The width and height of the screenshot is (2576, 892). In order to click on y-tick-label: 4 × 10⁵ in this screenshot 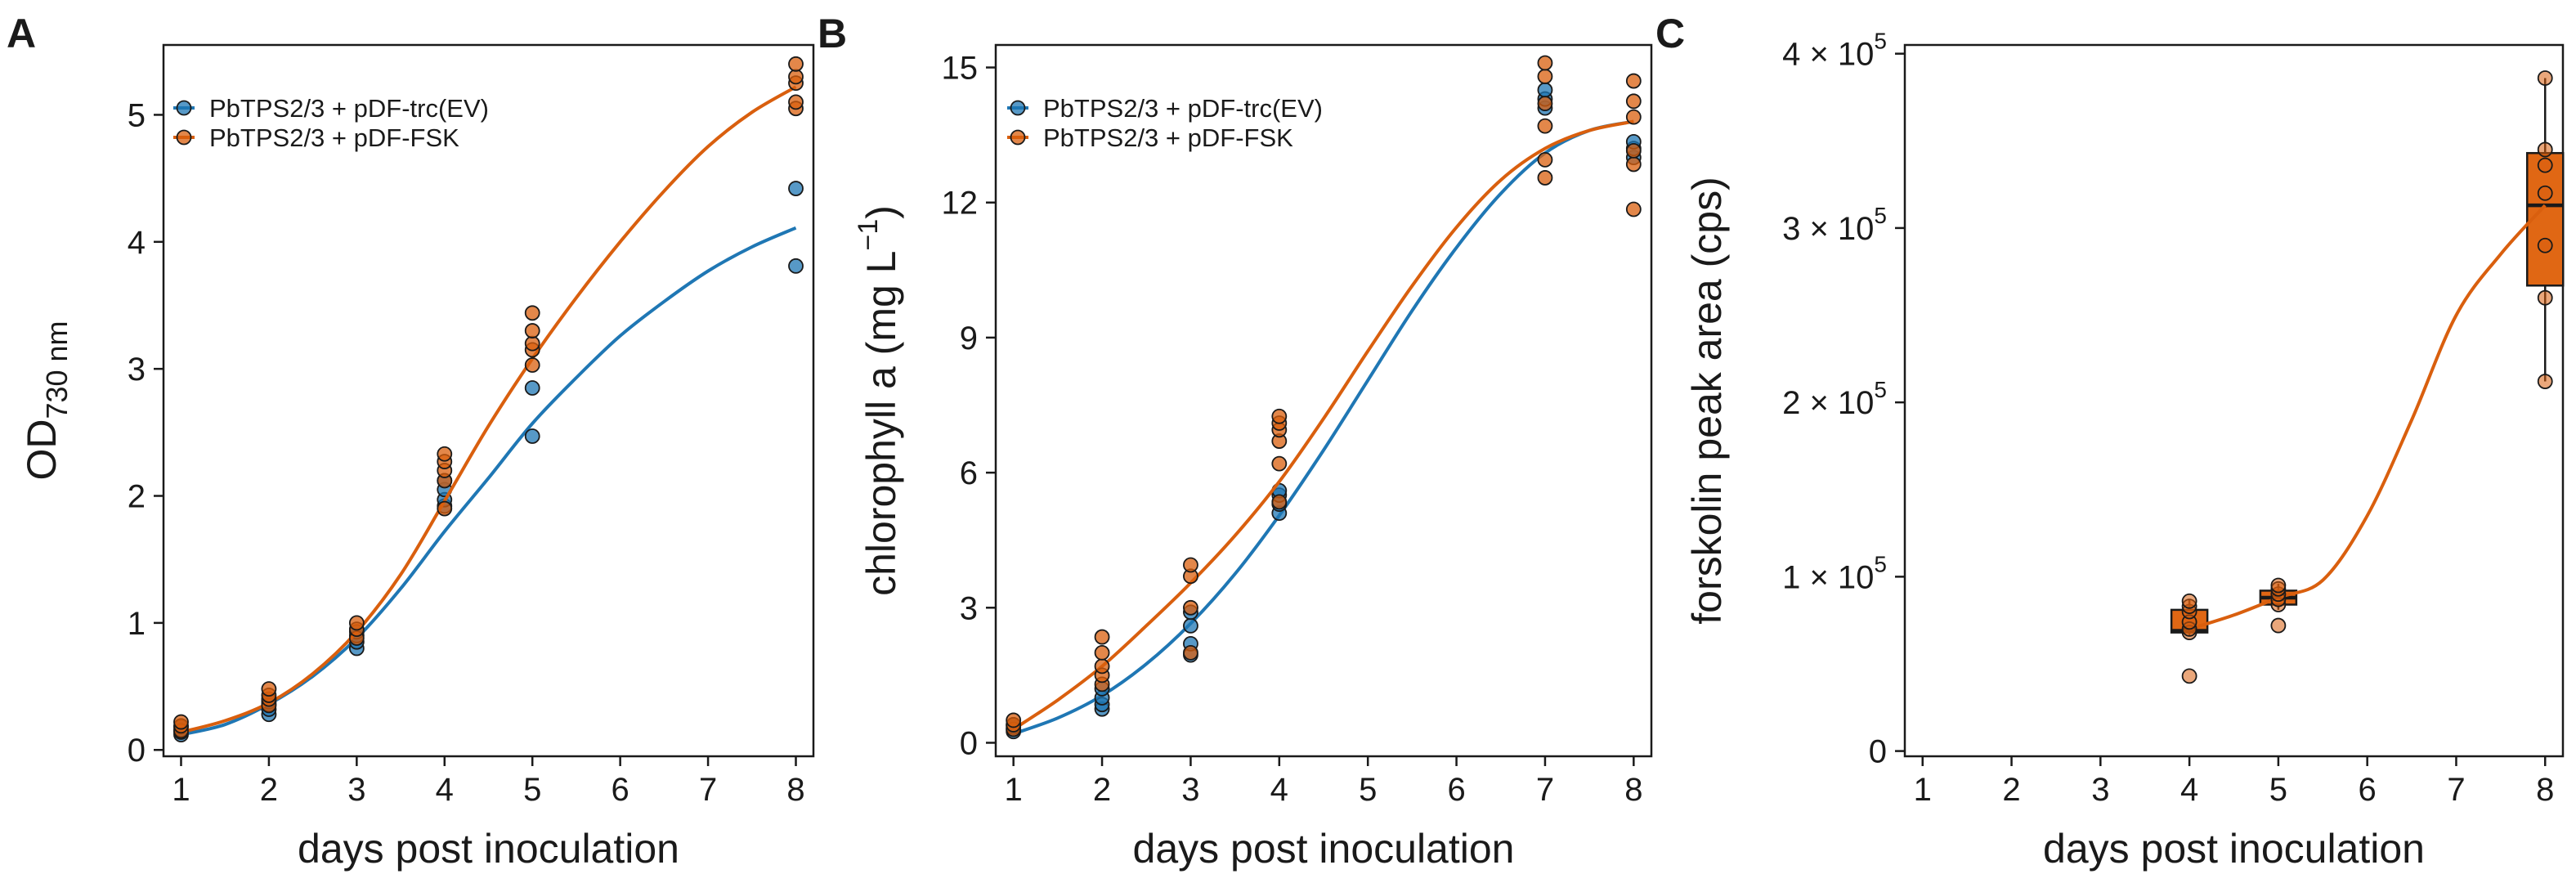, I will do `click(1835, 51)`.